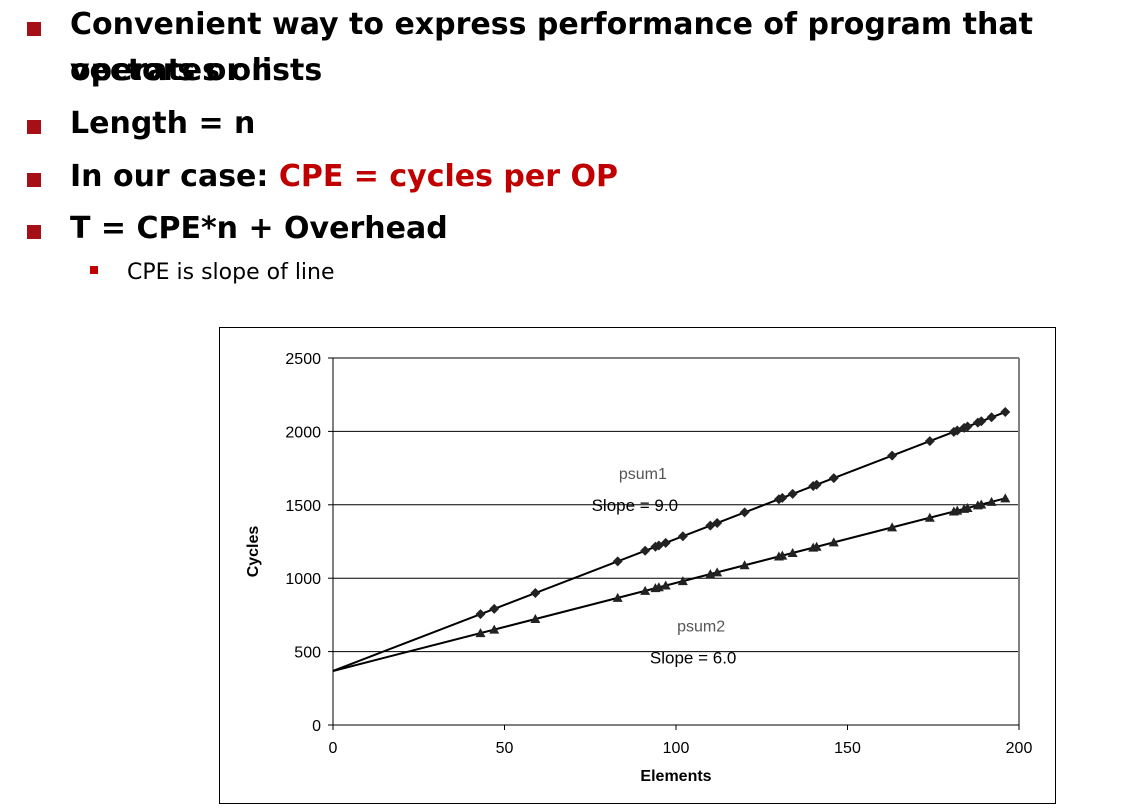 The height and width of the screenshot is (811, 1141). Describe the element at coordinates (316, 726) in the screenshot. I see `y-tick-label: 0` at that location.